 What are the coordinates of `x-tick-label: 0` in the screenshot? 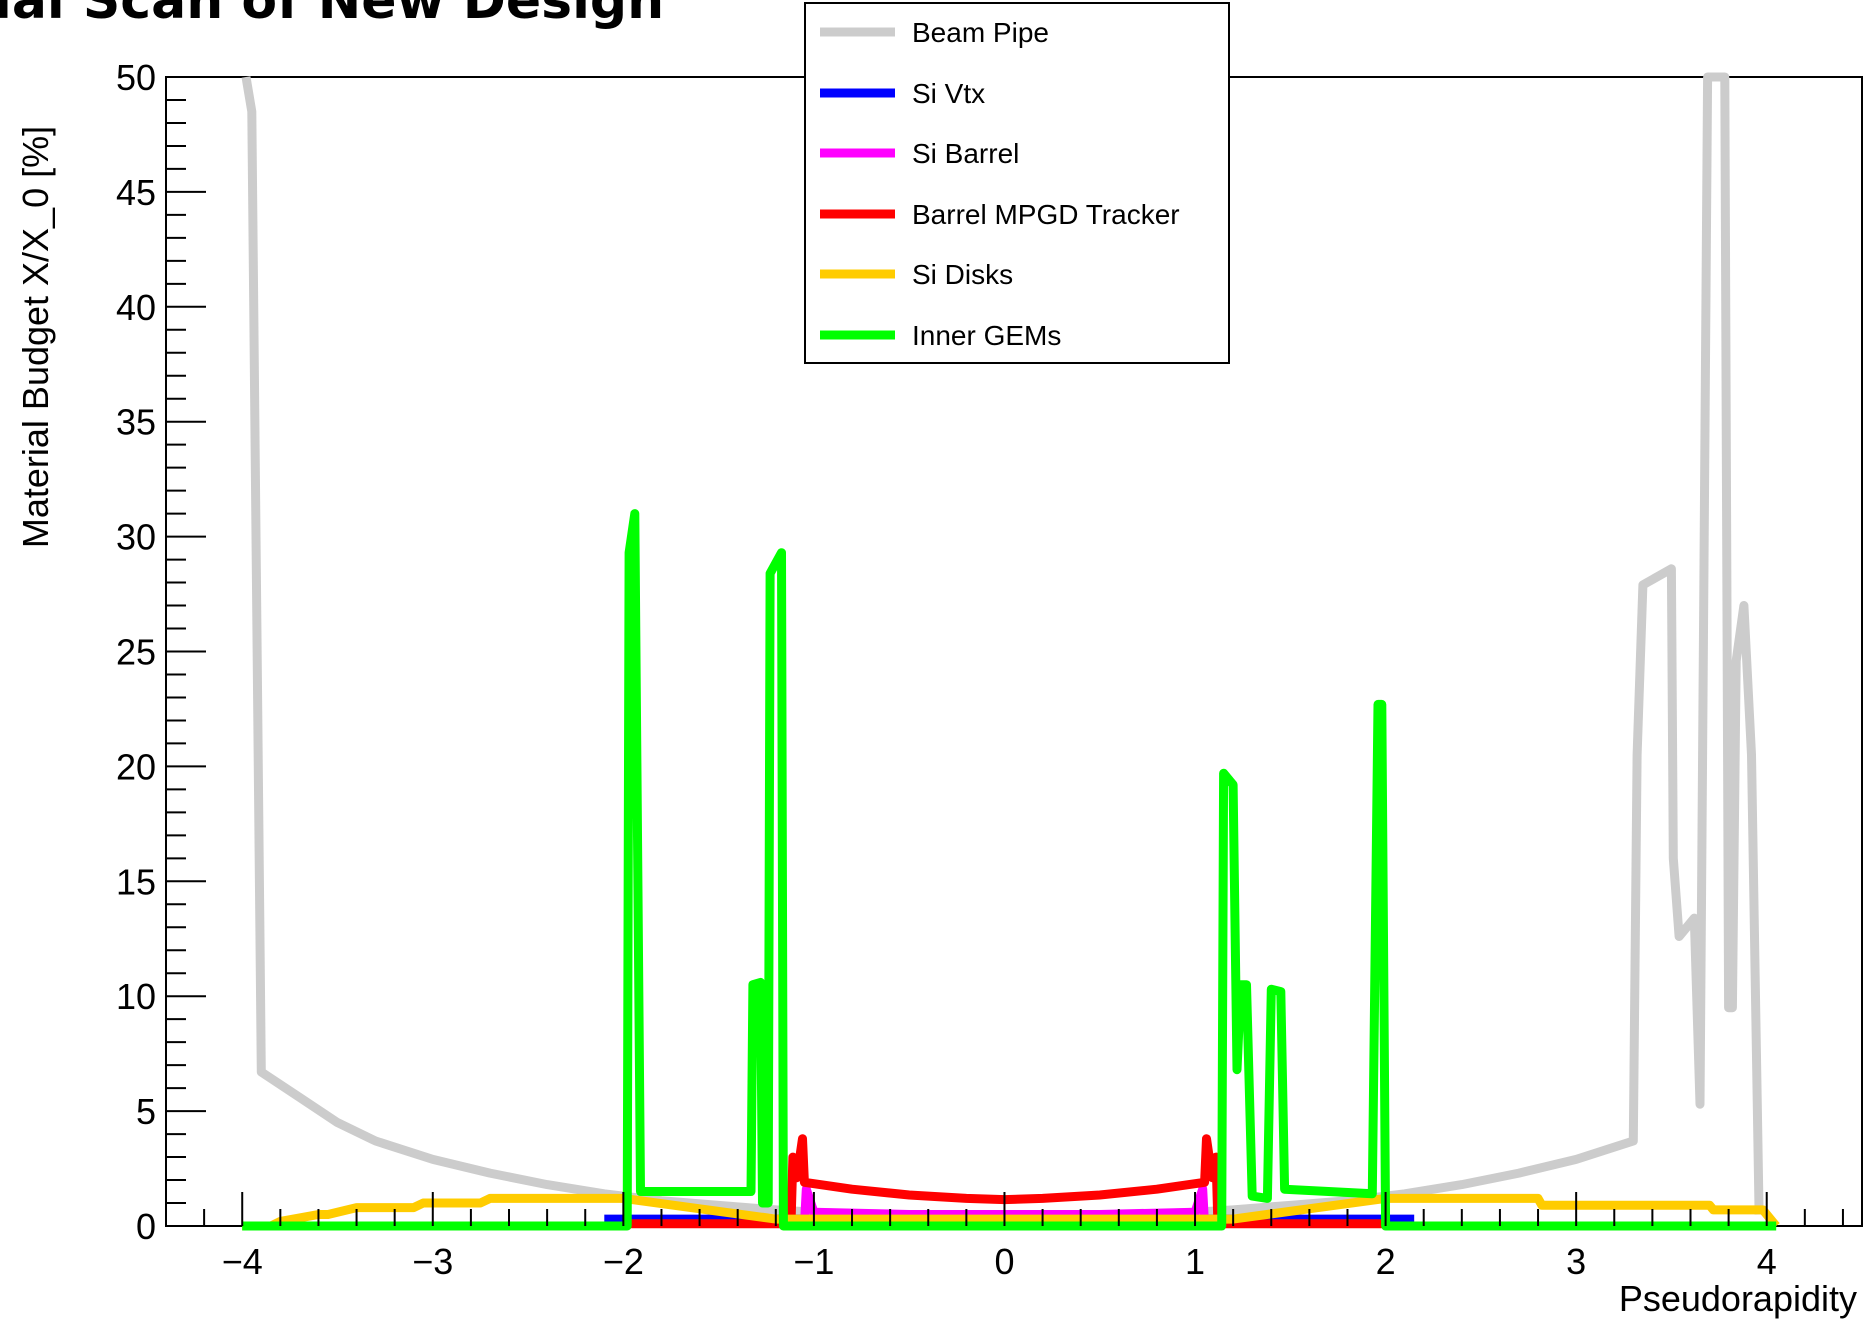 It's located at (1004, 1261).